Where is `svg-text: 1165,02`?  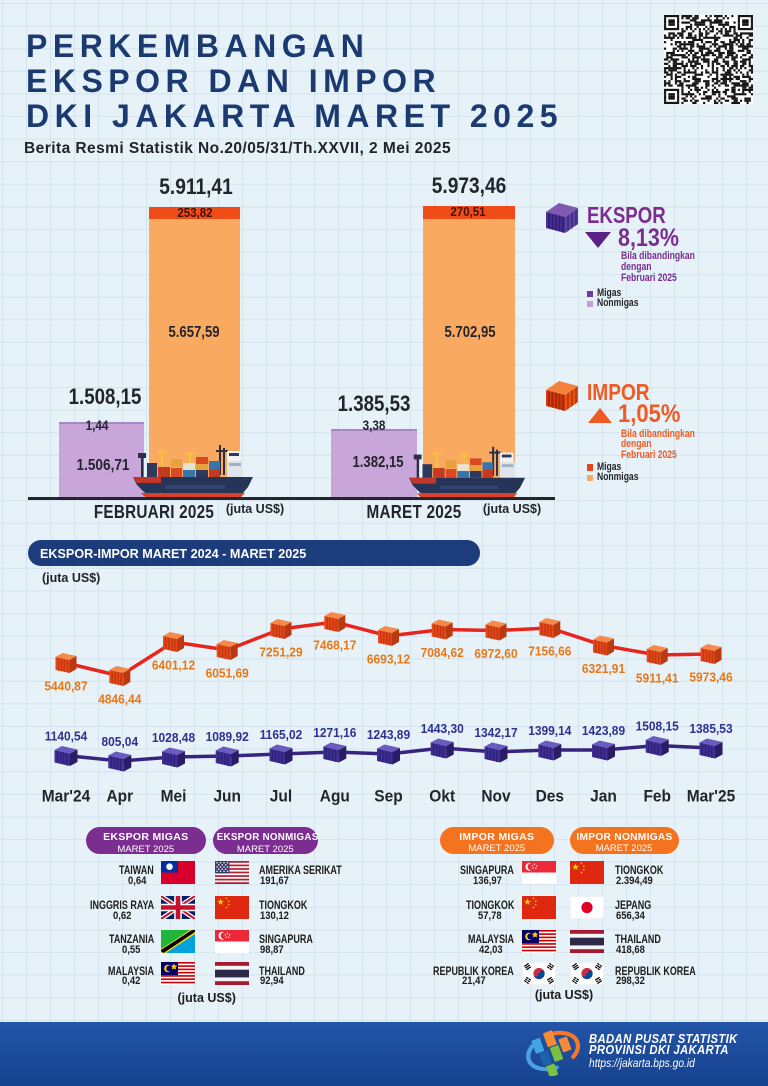 svg-text: 1165,02 is located at coordinates (281, 734).